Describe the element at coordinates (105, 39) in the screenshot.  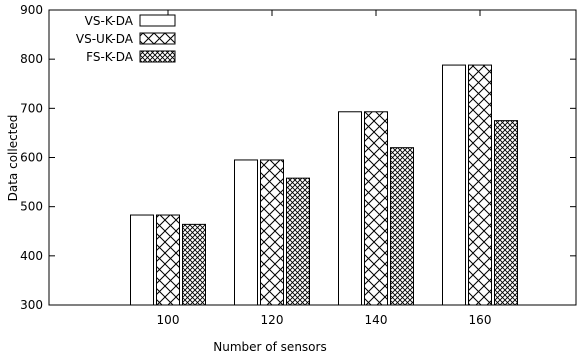
I see `legend-label: VS-UK-DA` at that location.